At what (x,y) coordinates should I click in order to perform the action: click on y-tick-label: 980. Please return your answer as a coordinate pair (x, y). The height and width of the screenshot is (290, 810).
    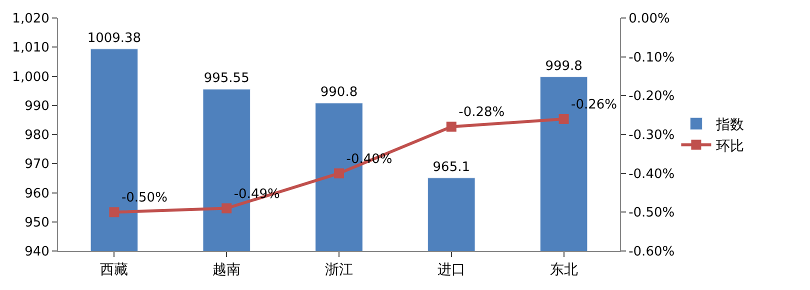
    Looking at the image, I should click on (37, 136).